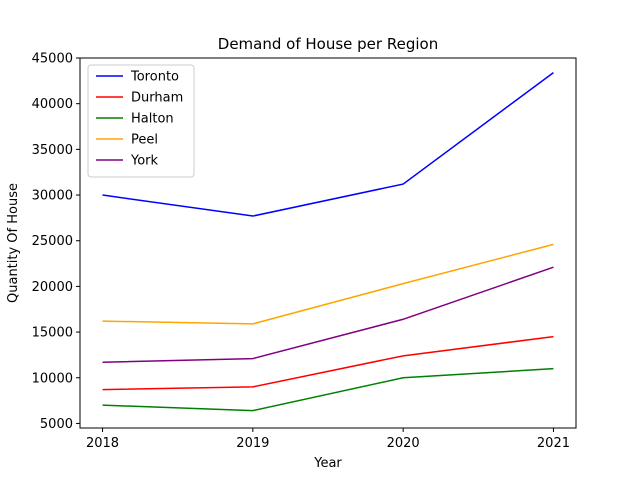 This screenshot has width=640, height=480. Describe the element at coordinates (52, 104) in the screenshot. I see `y-tick-label: 40000` at that location.